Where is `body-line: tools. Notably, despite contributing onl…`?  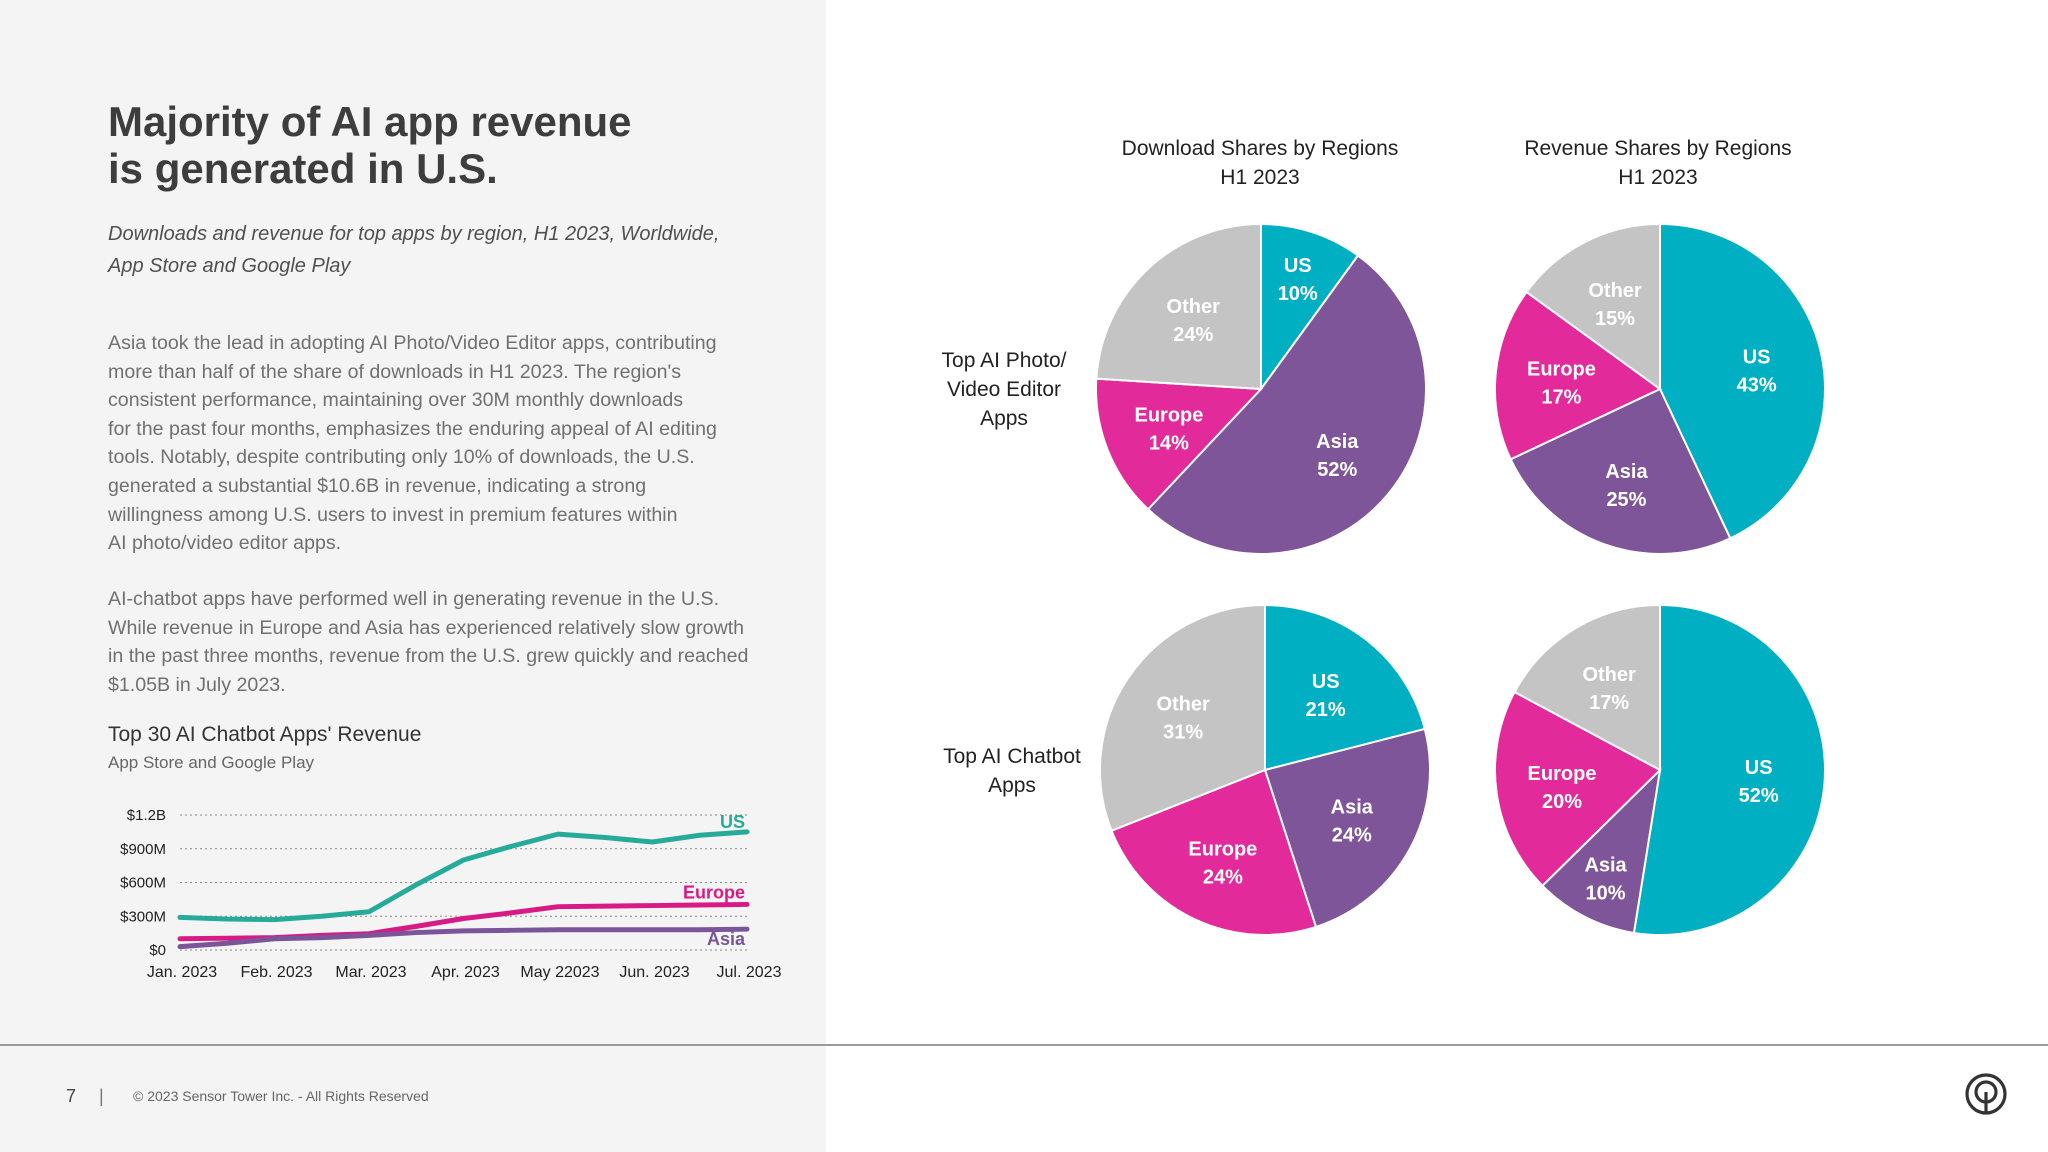
body-line: tools. Notably, despite contributing onl… is located at coordinates (401, 457).